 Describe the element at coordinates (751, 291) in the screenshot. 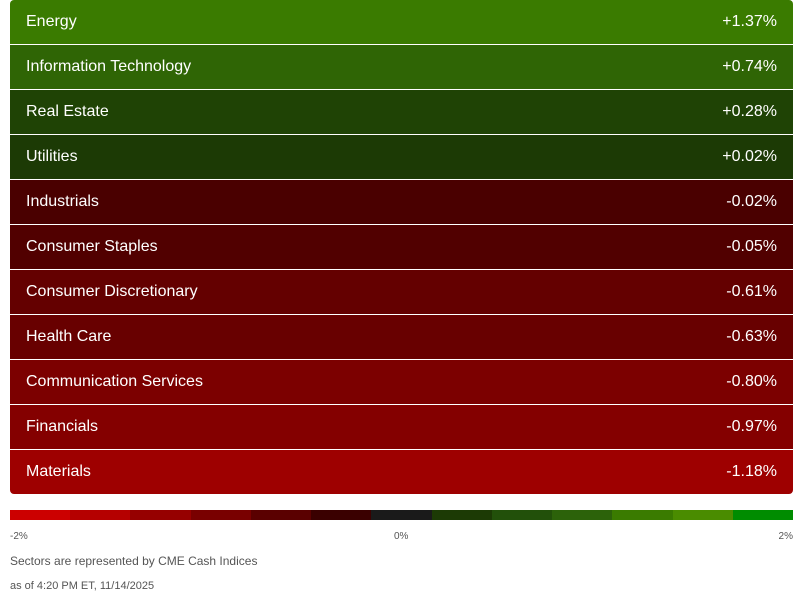

I see `sector-change: -0.61%` at that location.